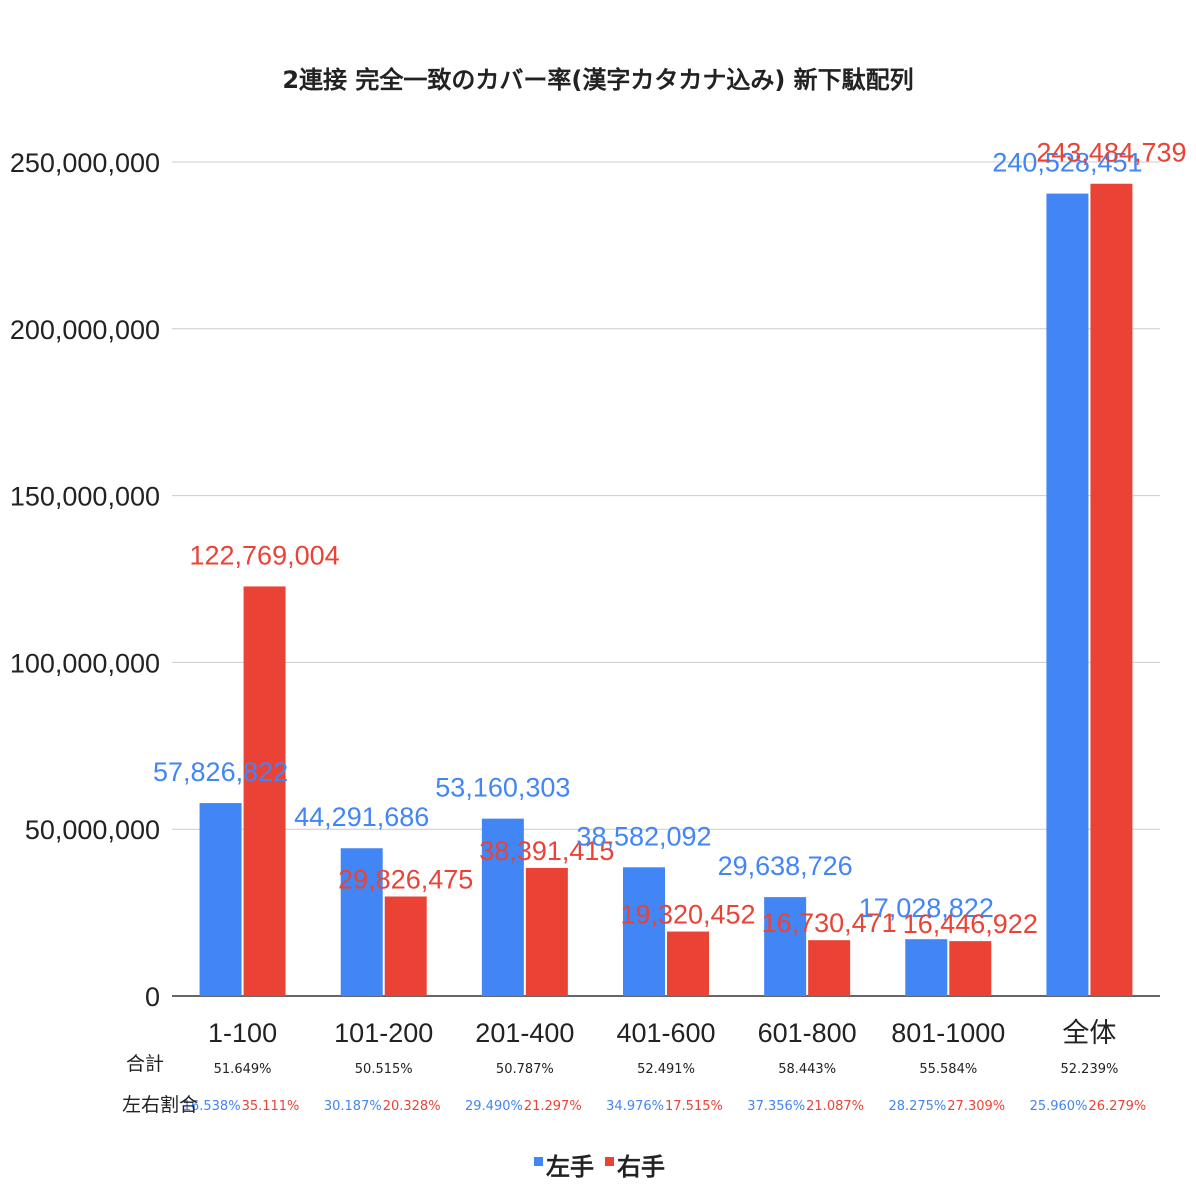 Image resolution: width=1196 pixels, height=1196 pixels. I want to click on legend-label: 右手, so click(641, 1167).